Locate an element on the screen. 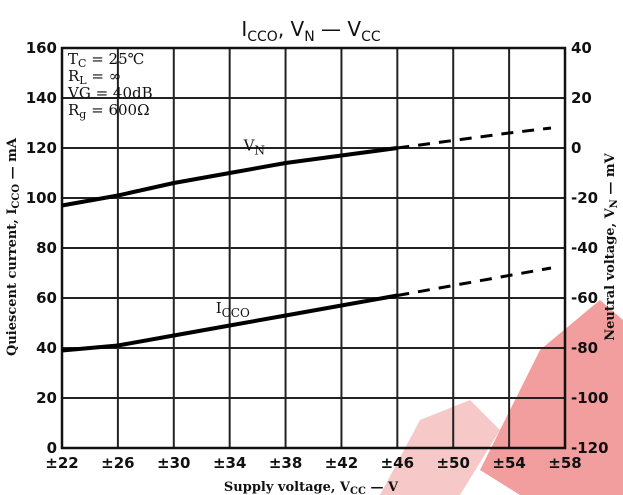 This screenshot has width=623, height=495. x-tick-label-8: ±54 is located at coordinates (508, 463).